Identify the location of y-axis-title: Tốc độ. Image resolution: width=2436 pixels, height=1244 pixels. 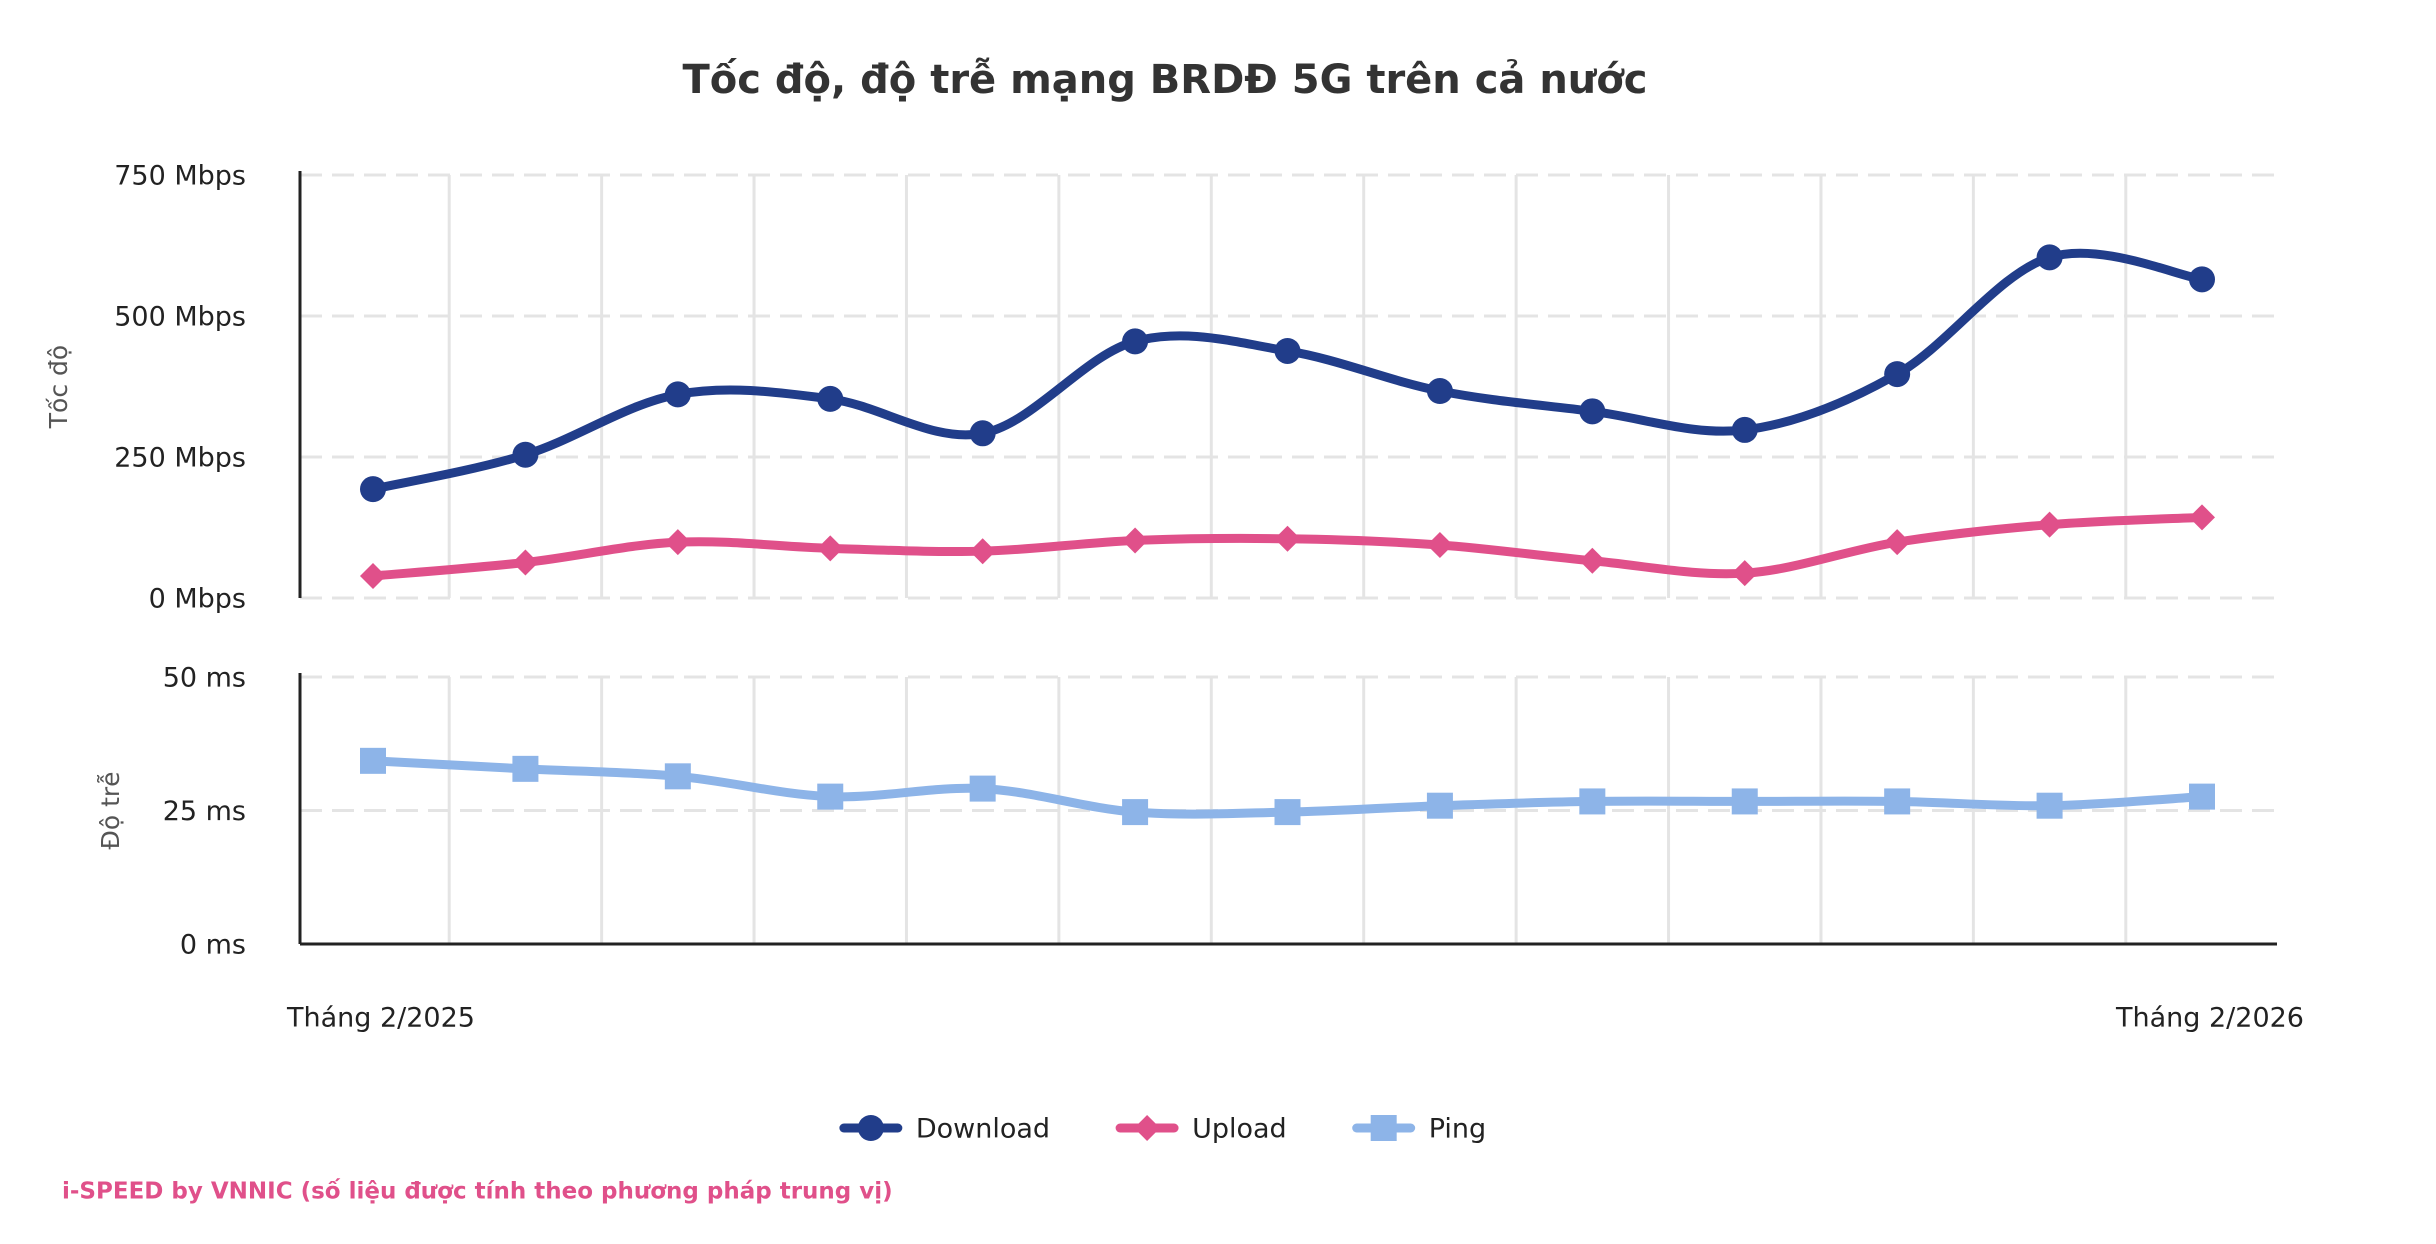
(58, 387).